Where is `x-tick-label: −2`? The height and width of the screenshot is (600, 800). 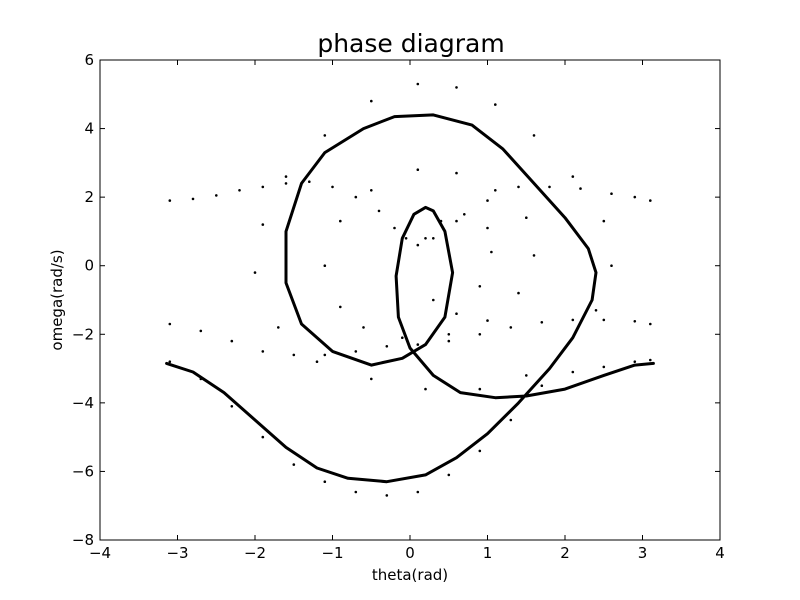
x-tick-label: −2 is located at coordinates (255, 553).